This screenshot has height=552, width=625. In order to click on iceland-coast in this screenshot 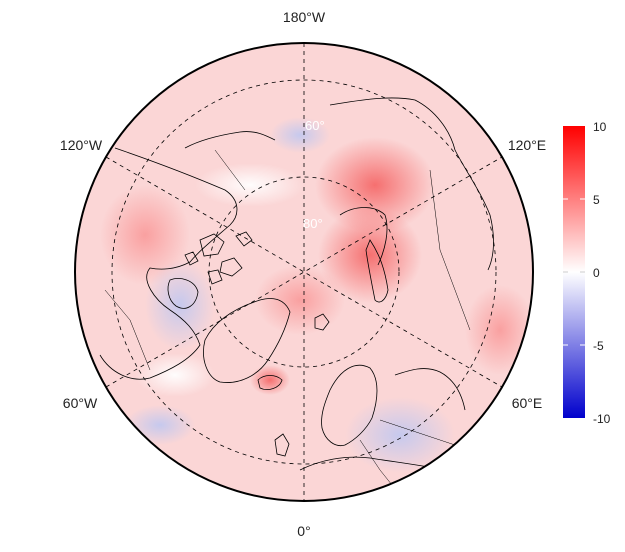, I will do `click(270, 382)`.